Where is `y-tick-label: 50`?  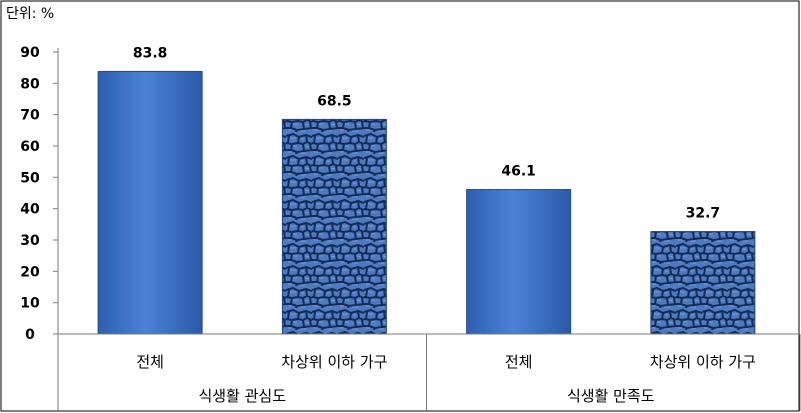
y-tick-label: 50 is located at coordinates (30, 178).